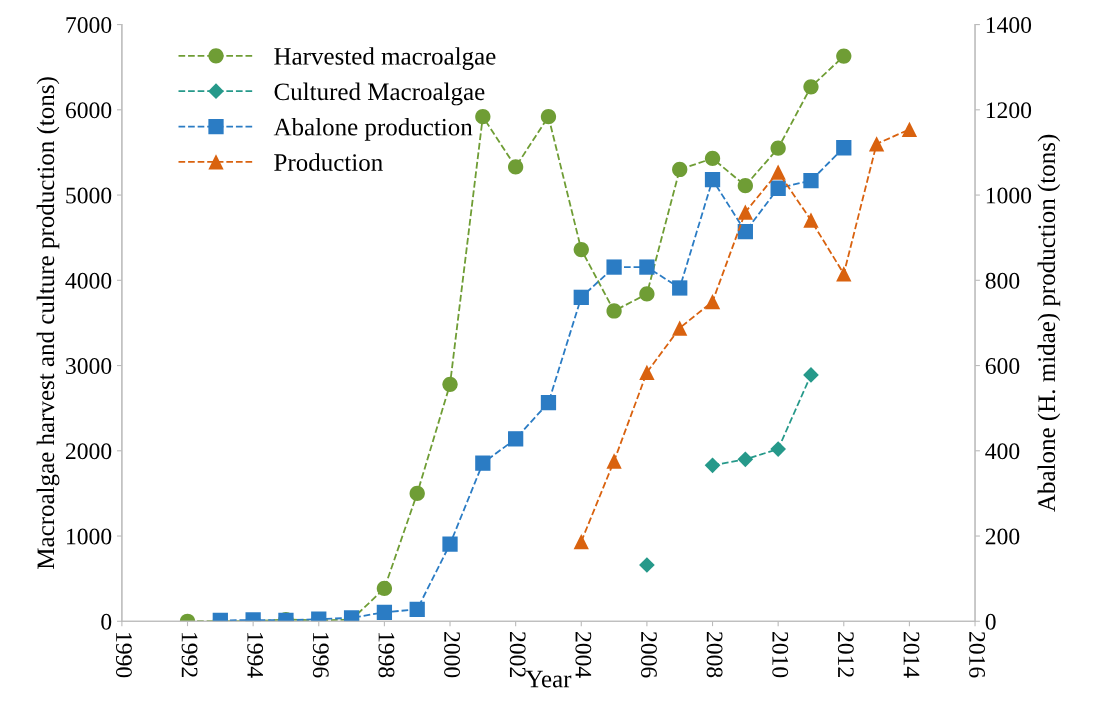 The image size is (1108, 702). I want to click on x-tick-label: 2004, so click(583, 655).